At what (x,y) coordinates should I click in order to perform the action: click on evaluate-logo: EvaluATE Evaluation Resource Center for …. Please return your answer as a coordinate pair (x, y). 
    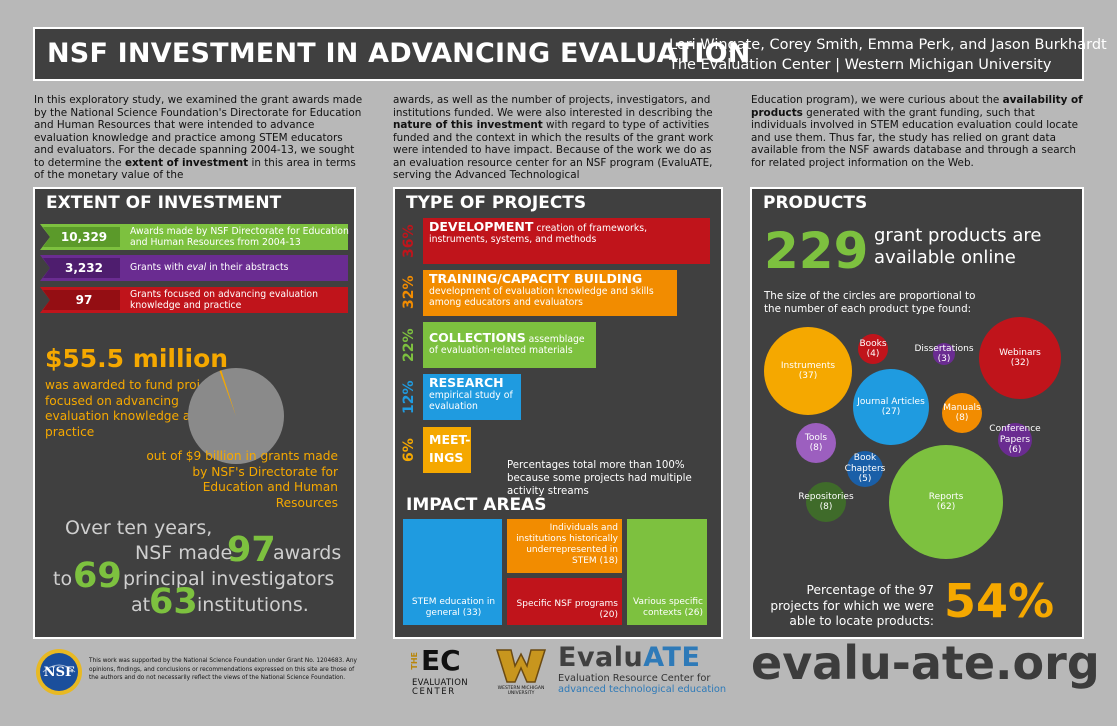
    Looking at the image, I should click on (642, 668).